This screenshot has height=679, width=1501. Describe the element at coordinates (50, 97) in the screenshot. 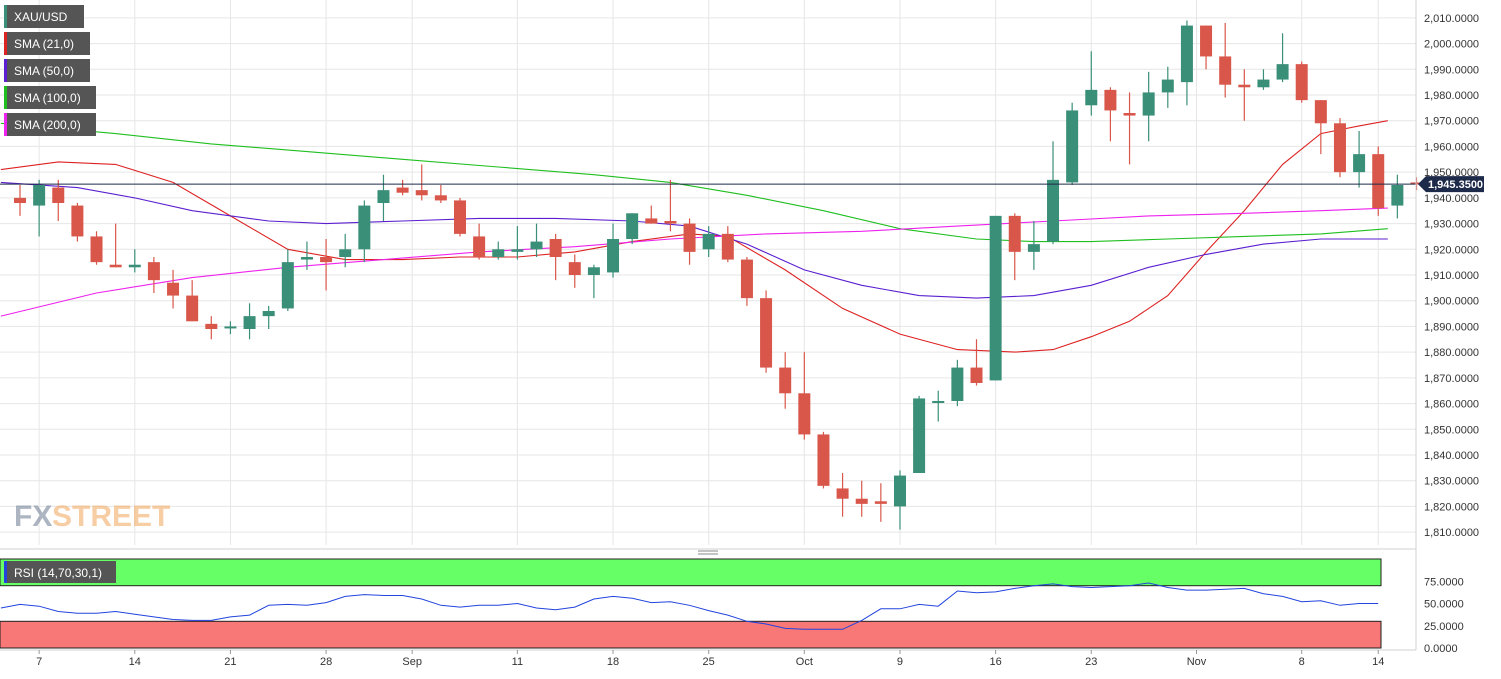

I see `legend-sma-100: SMA (100,0)` at that location.